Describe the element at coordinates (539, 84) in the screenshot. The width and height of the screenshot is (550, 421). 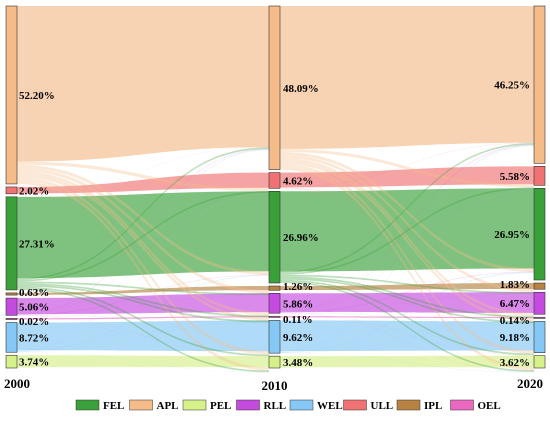
I see `node-apl-2020` at that location.